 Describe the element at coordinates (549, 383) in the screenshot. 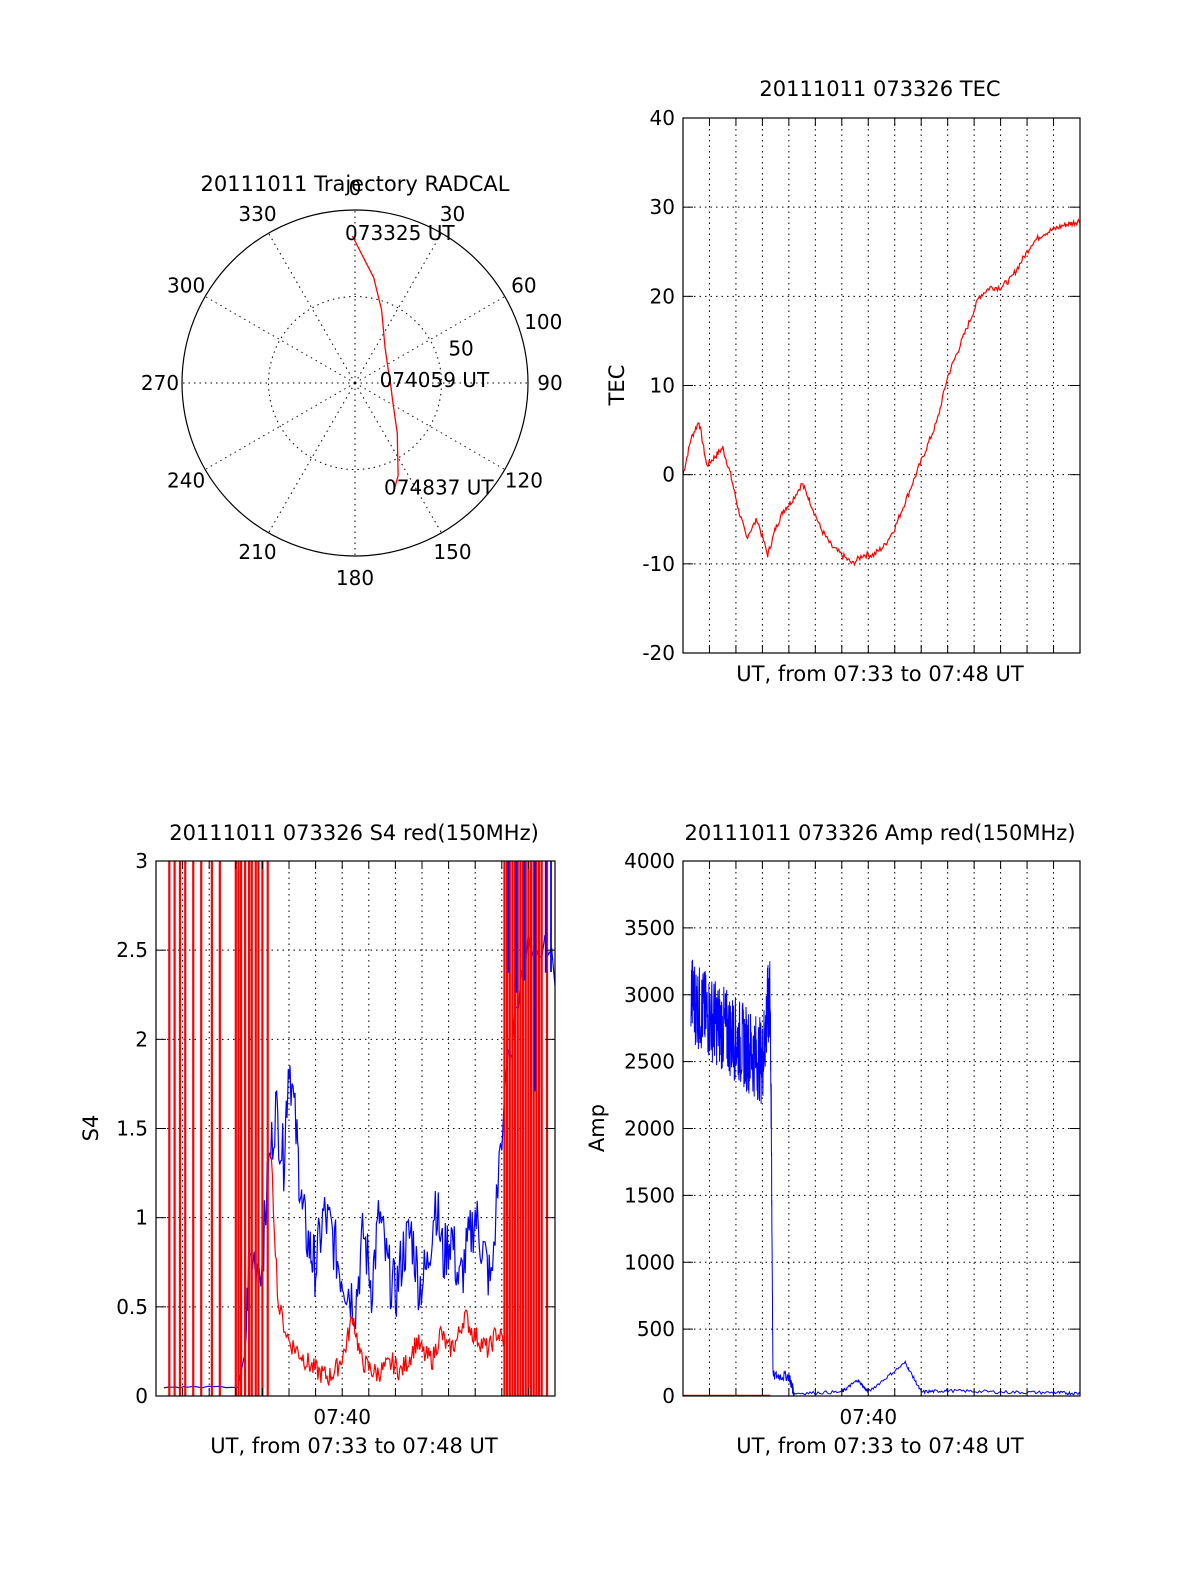

I see `polar-angle-label: 90` at that location.